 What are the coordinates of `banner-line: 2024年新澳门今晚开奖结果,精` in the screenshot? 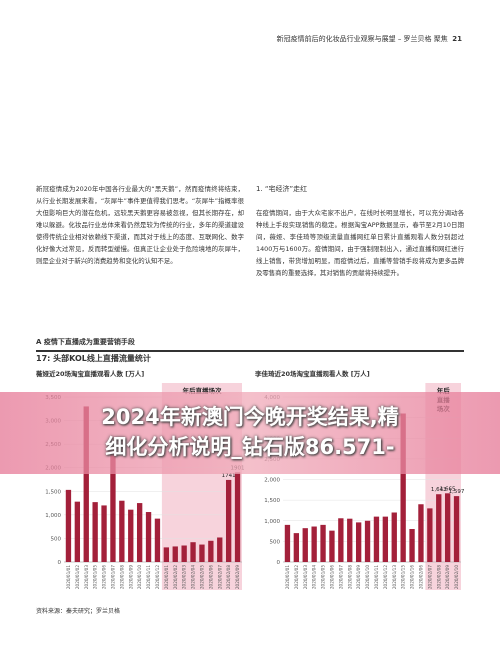 It's located at (250, 417).